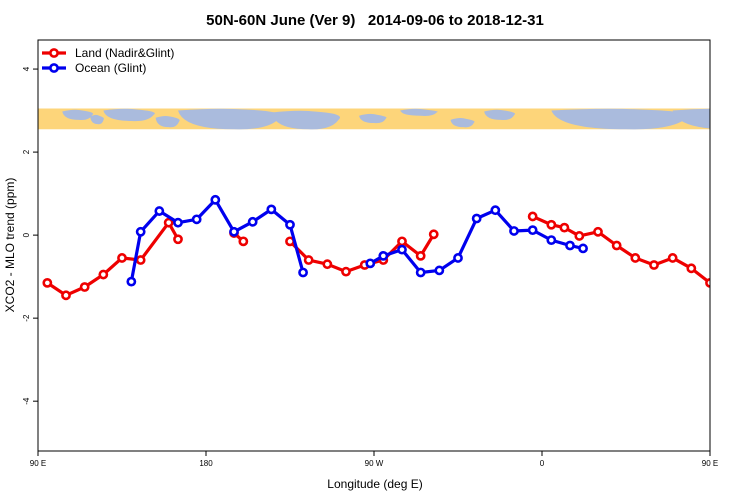 Image resolution: width=750 pixels, height=500 pixels. What do you see at coordinates (124, 53) in the screenshot?
I see `legend-label: Land (Nadir&Glint)` at bounding box center [124, 53].